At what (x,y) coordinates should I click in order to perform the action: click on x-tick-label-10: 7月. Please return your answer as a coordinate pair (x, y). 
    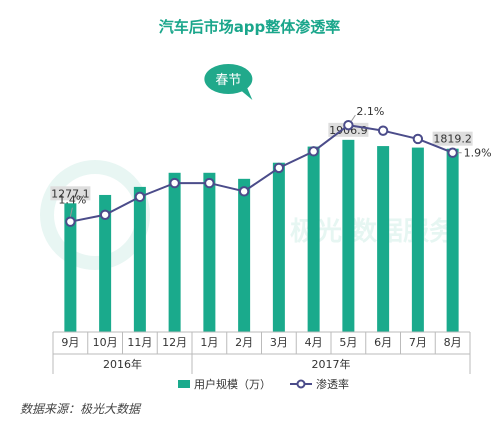
    Looking at the image, I should click on (418, 342).